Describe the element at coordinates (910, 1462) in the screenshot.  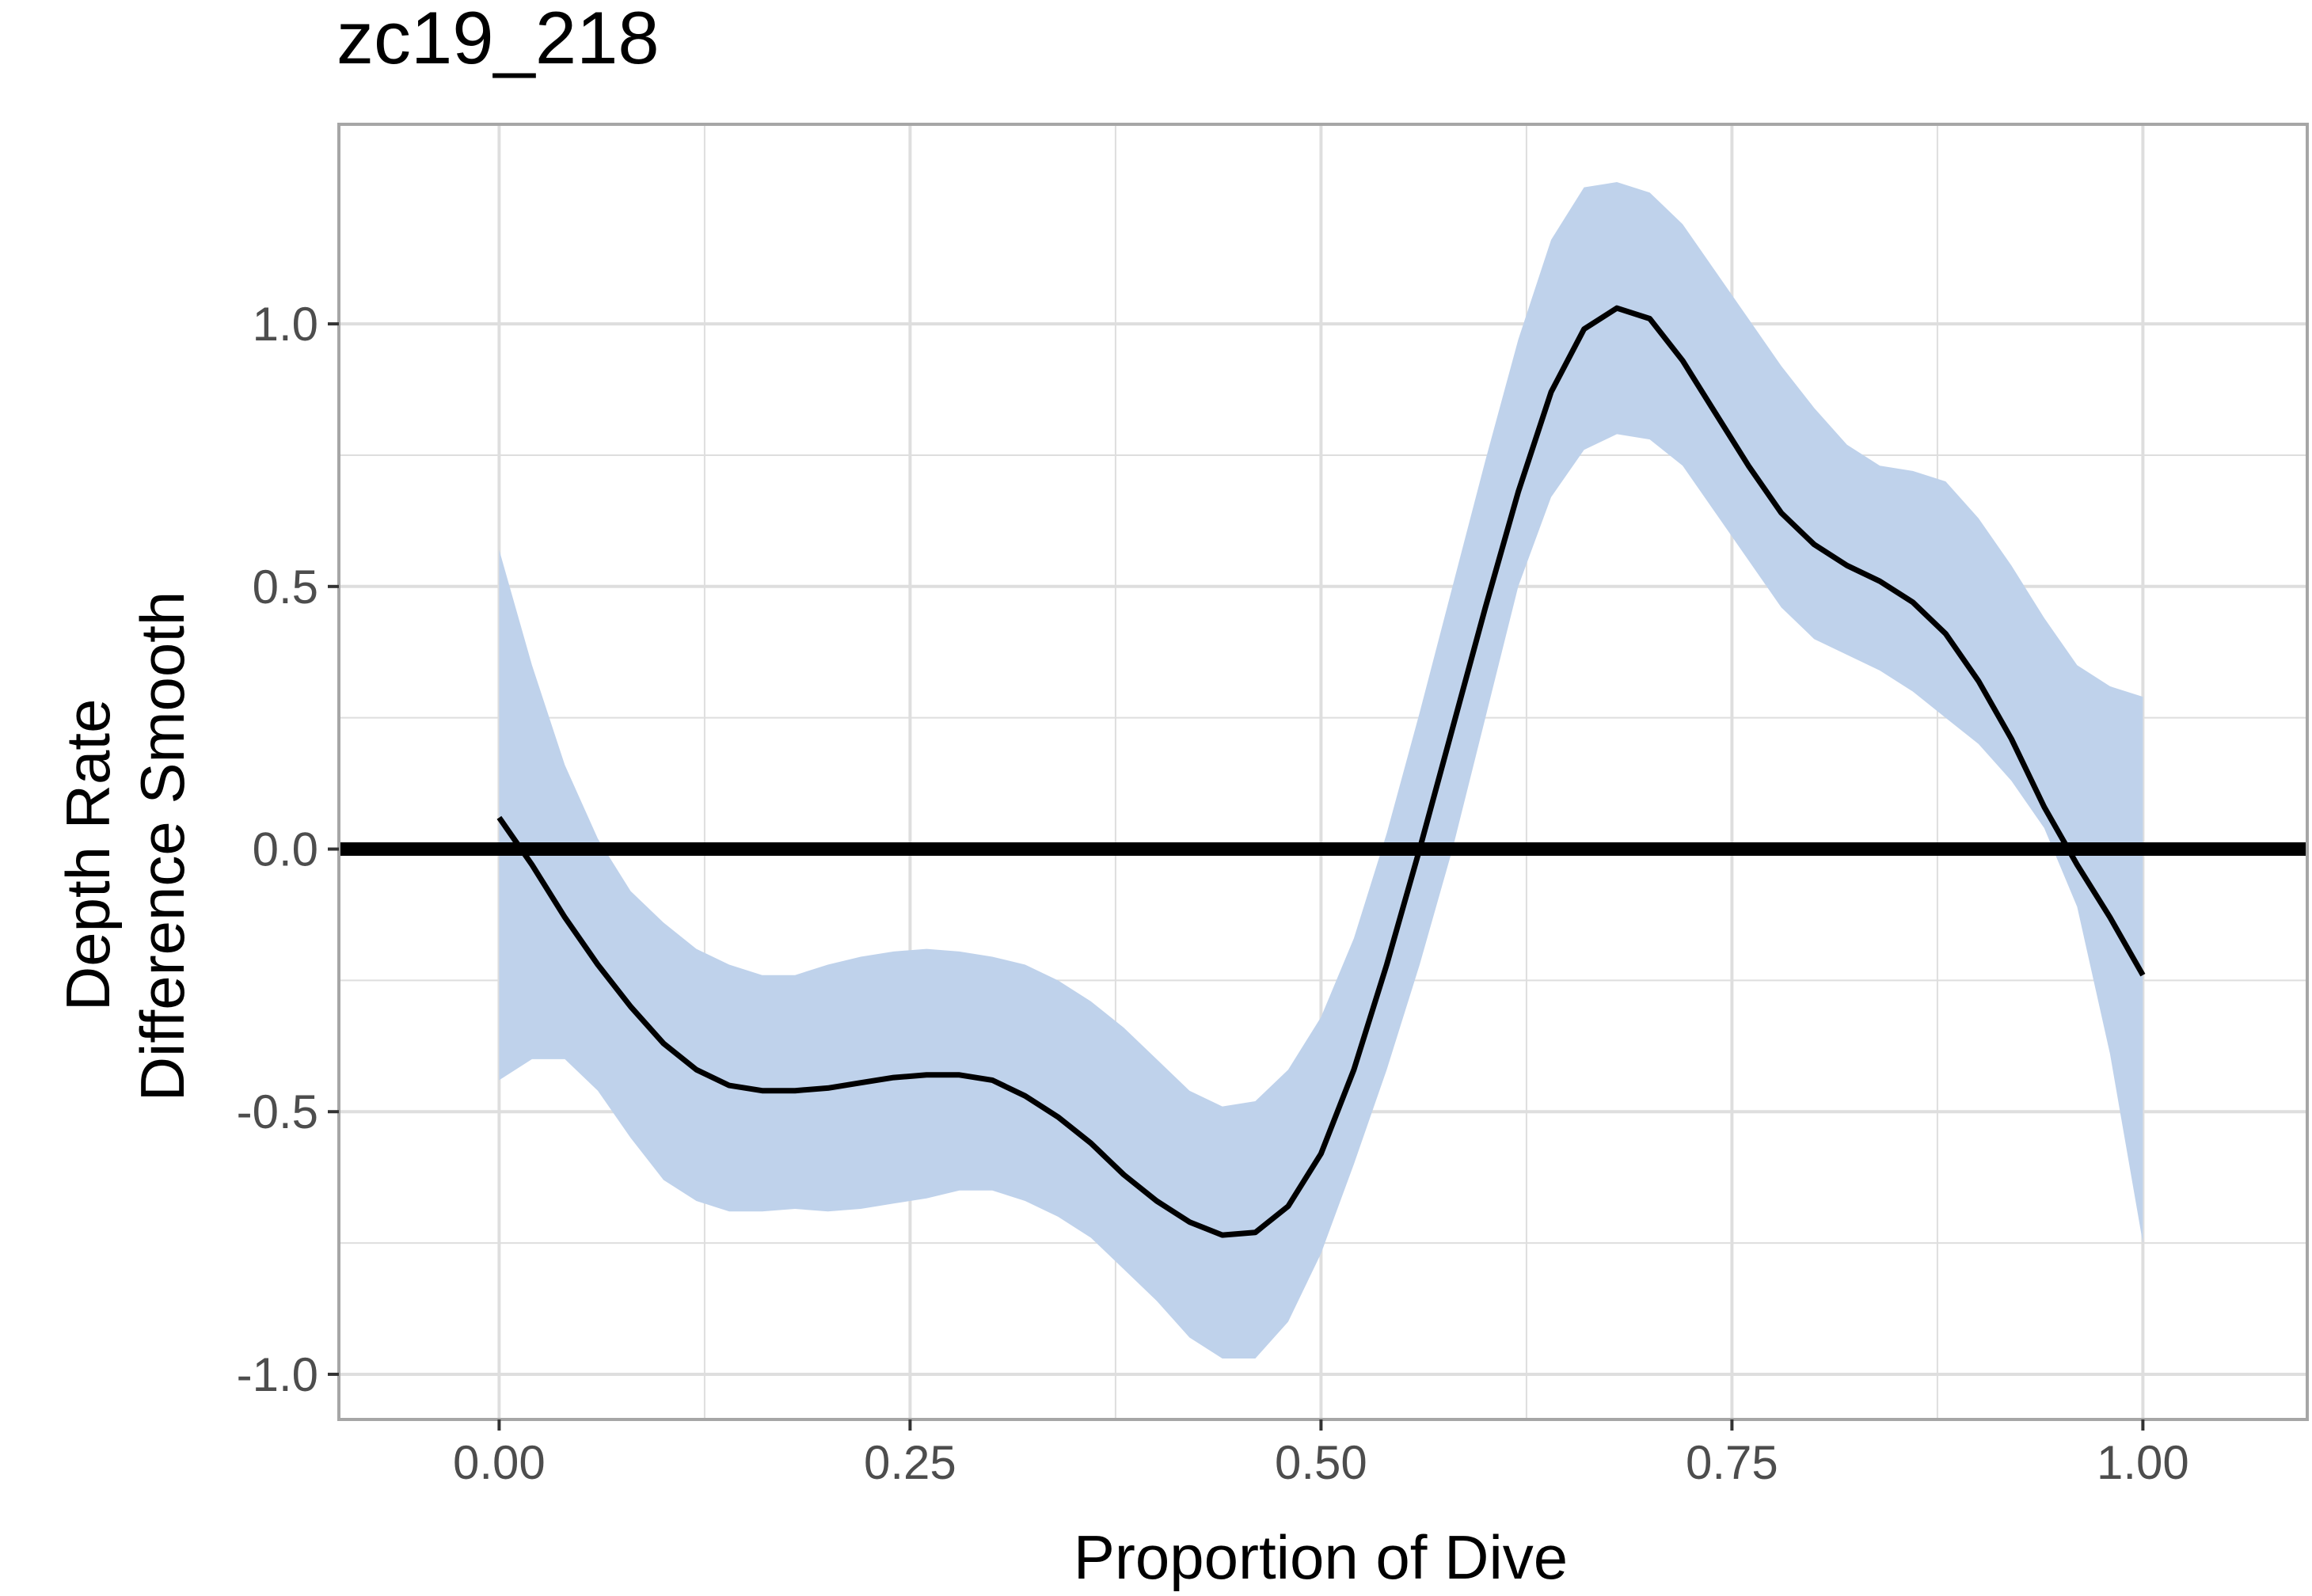
I see `x-tick-label: 0.25` at that location.